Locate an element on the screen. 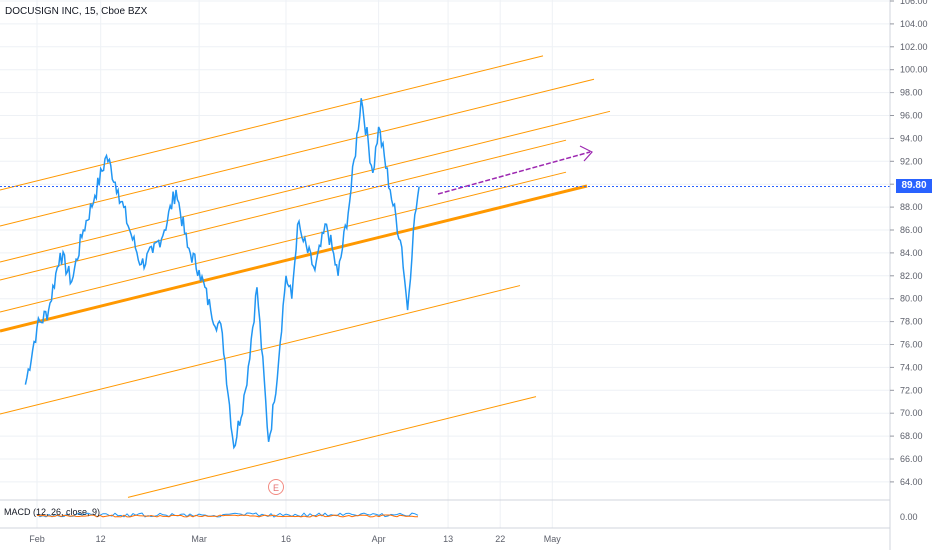  y-tick-label: 102.00 is located at coordinates (914, 47).